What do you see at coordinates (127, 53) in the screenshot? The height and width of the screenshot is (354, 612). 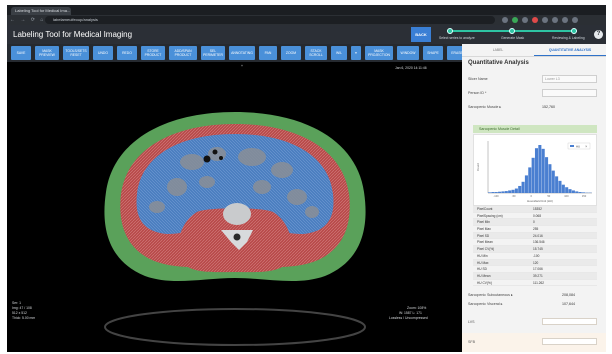 I see `toolbar-button: REDO` at bounding box center [127, 53].